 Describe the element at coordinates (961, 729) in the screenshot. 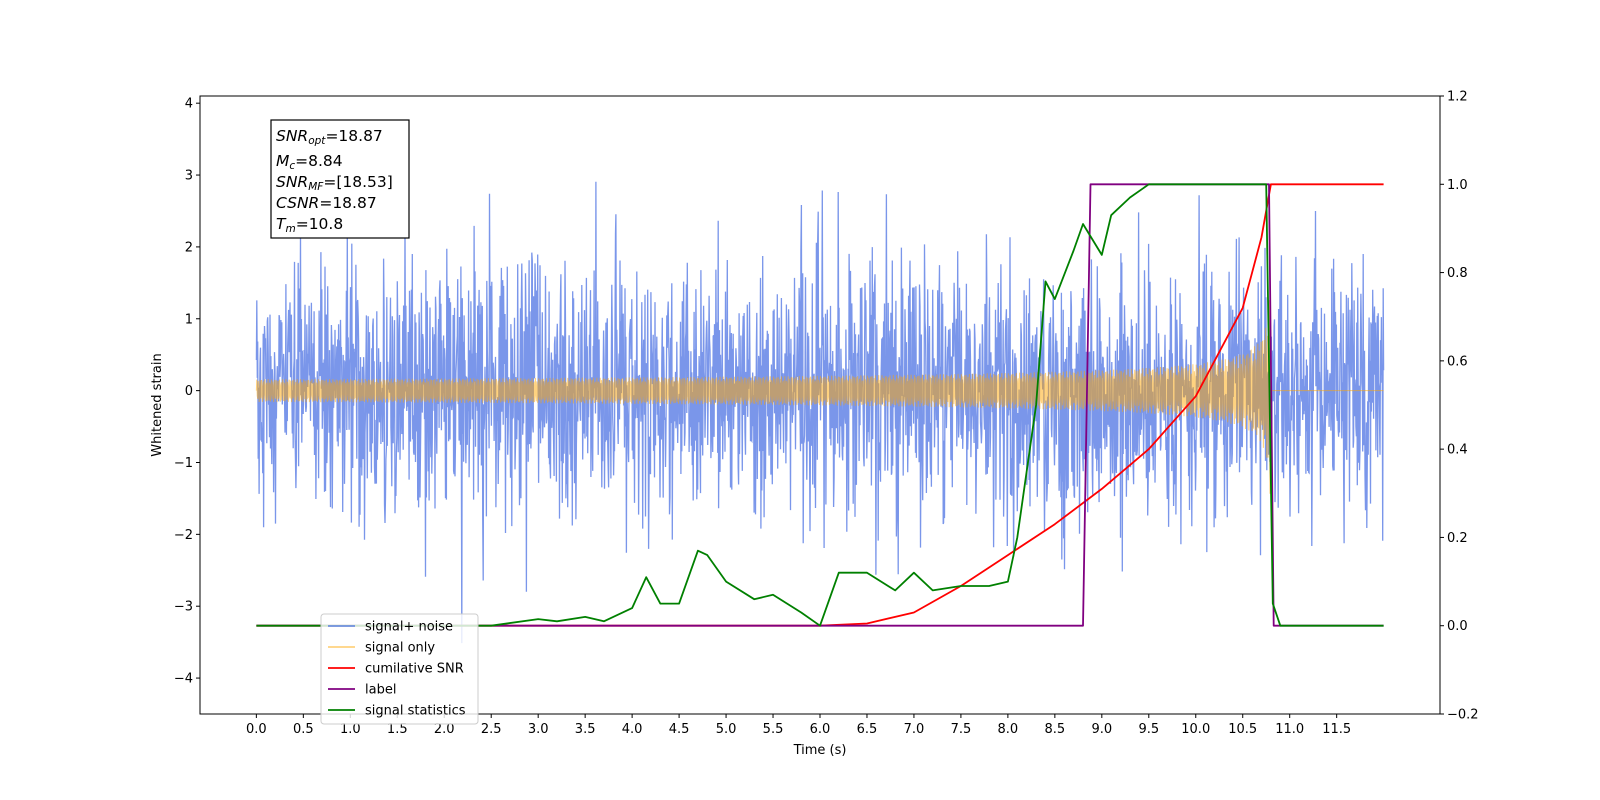

I see `x-tick-label: 7.5` at that location.